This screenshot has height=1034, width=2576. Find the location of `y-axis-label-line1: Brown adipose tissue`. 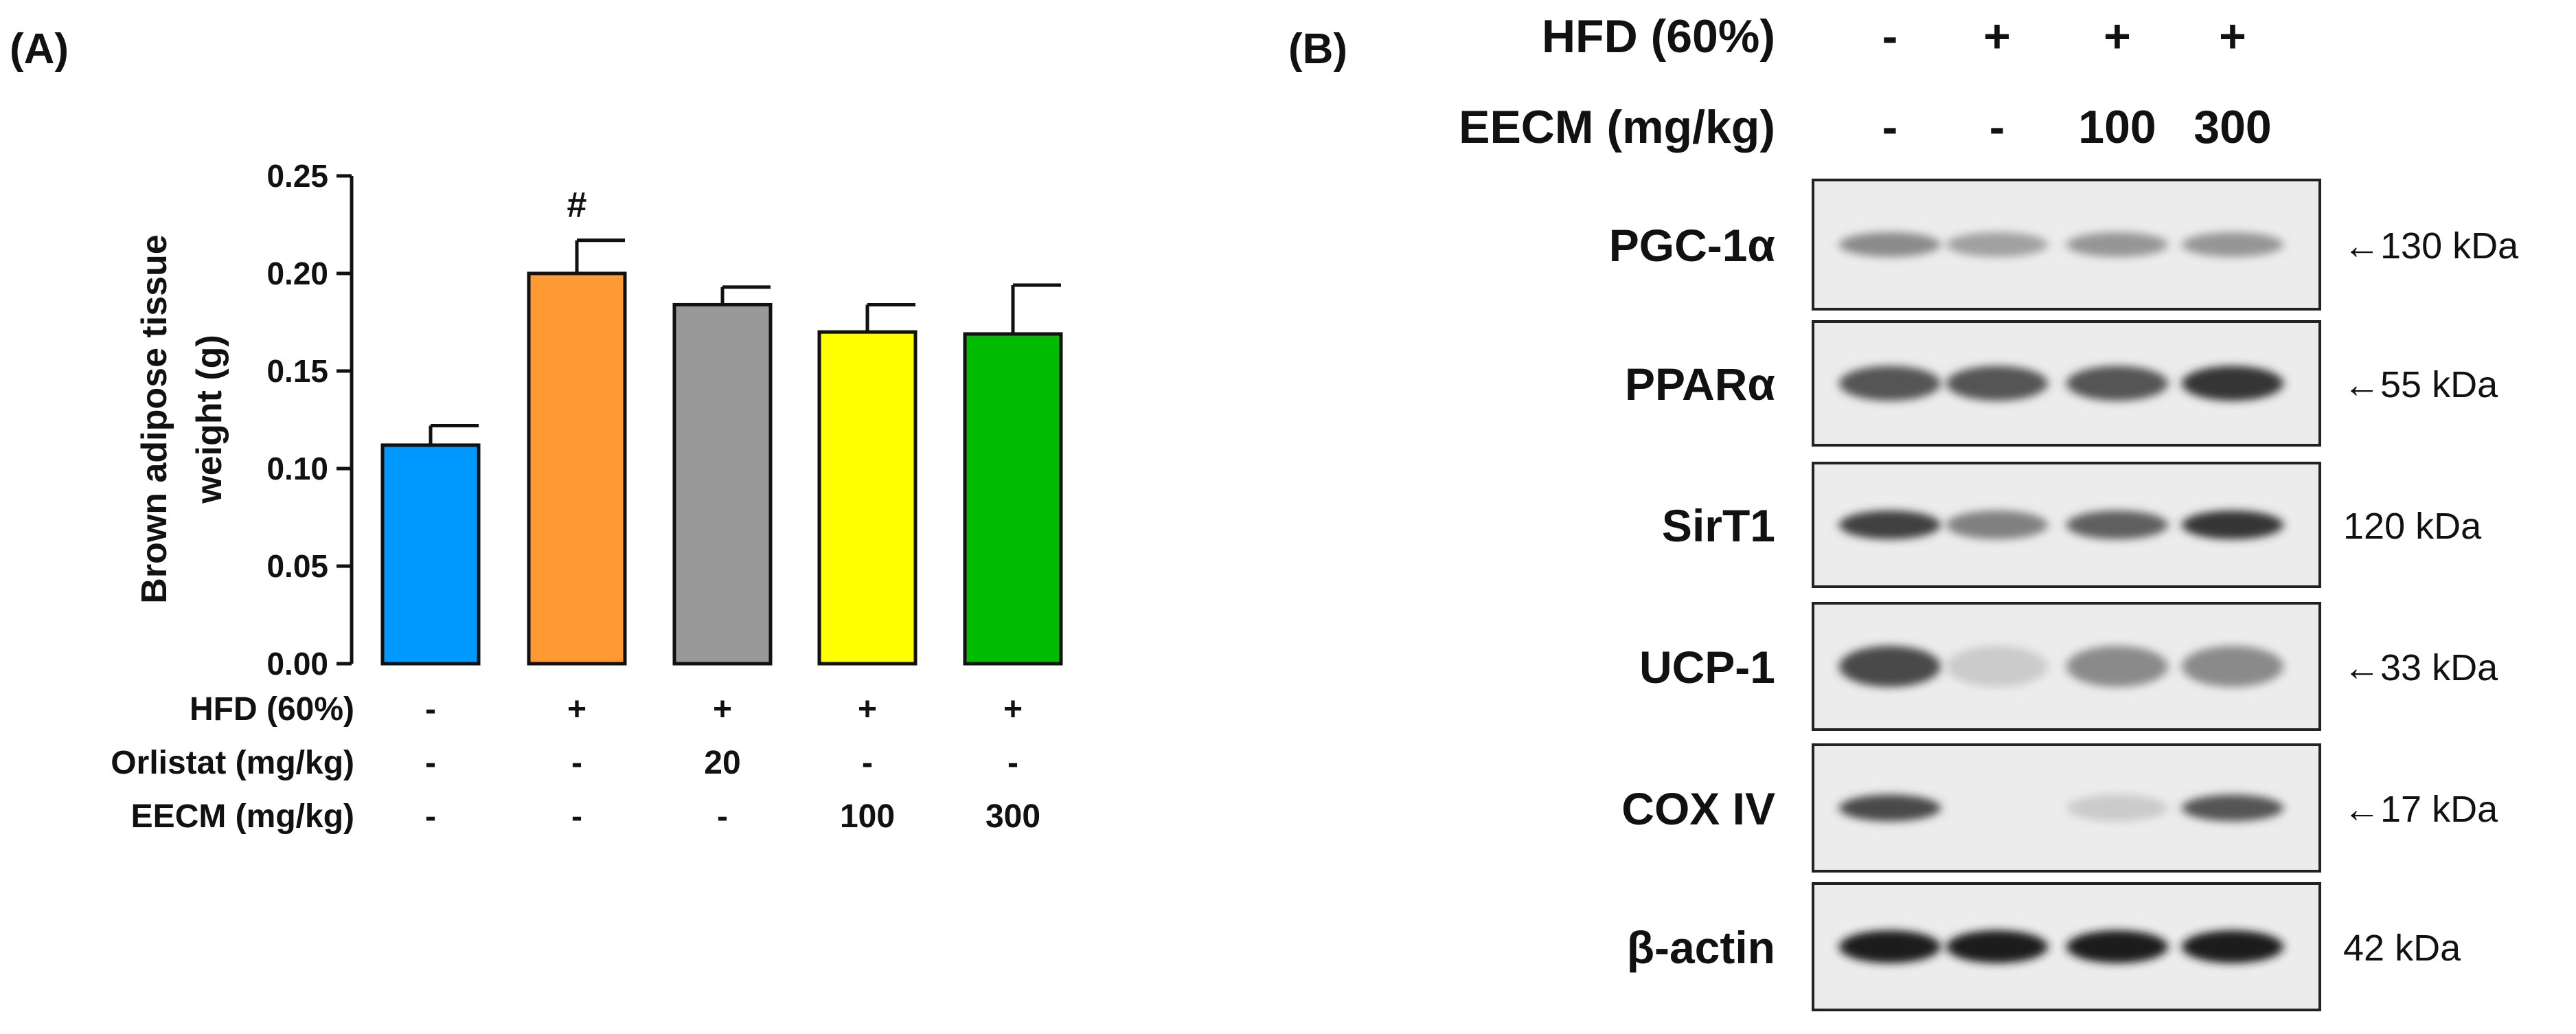

y-axis-label-line1: Brown adipose tissue is located at coordinates (154, 418).